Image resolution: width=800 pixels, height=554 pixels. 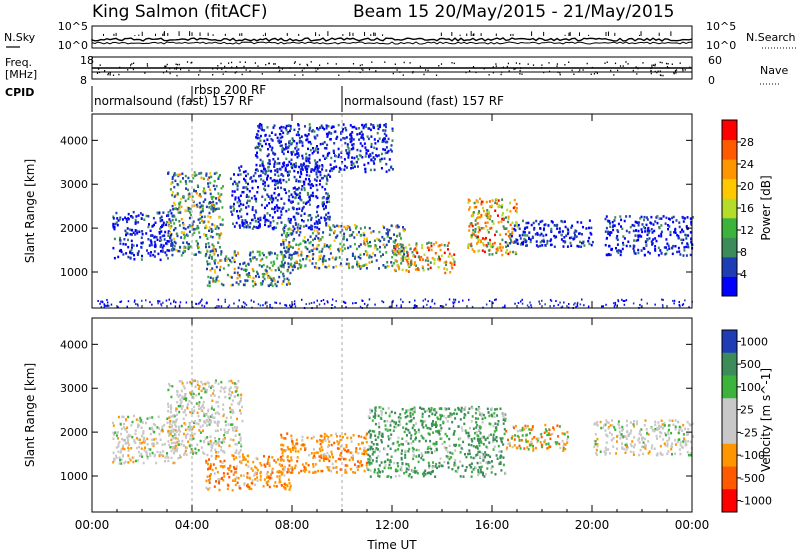 I want to click on noise-sky-trace, so click(x=392, y=39).